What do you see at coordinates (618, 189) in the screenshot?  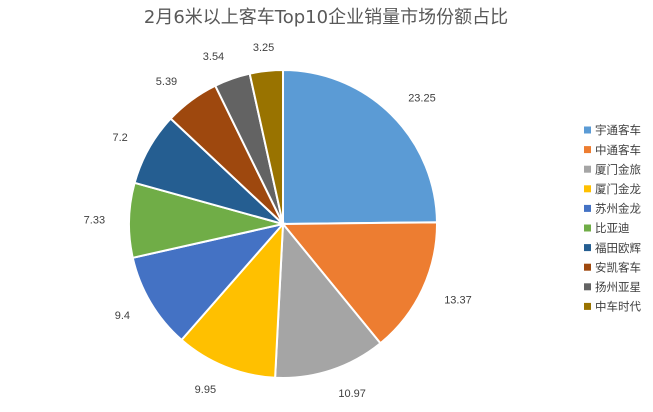 I see `legend-label: 厦门金龙` at bounding box center [618, 189].